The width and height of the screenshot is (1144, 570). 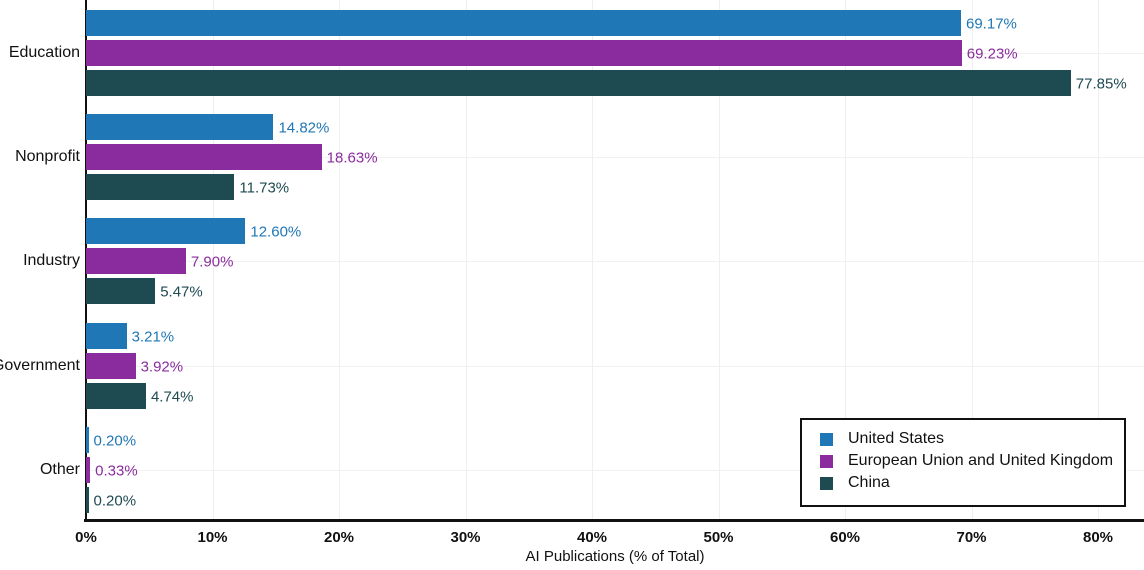 I want to click on x-tick-label: 30%, so click(x=465, y=537).